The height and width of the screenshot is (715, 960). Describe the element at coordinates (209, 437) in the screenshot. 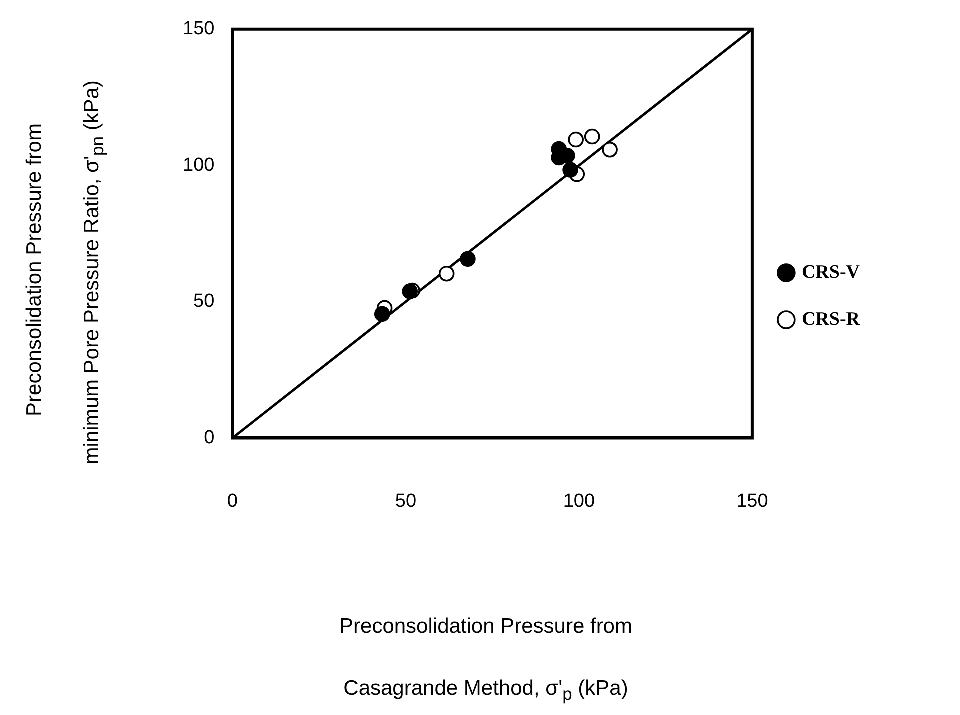

I see `y-tick-label: 0` at that location.